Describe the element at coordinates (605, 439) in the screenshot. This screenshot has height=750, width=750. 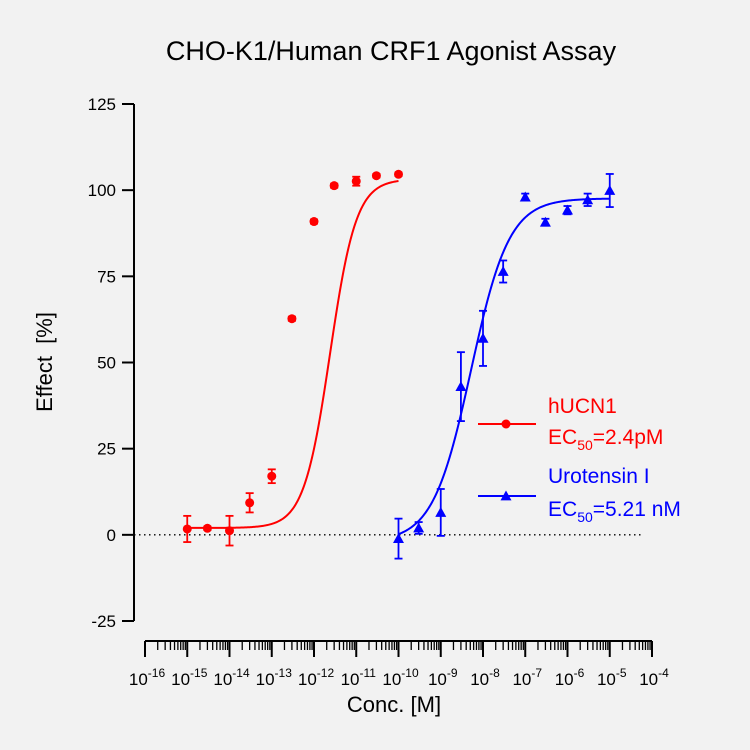
I see `legend-ec50: EC50=2.4pM` at that location.